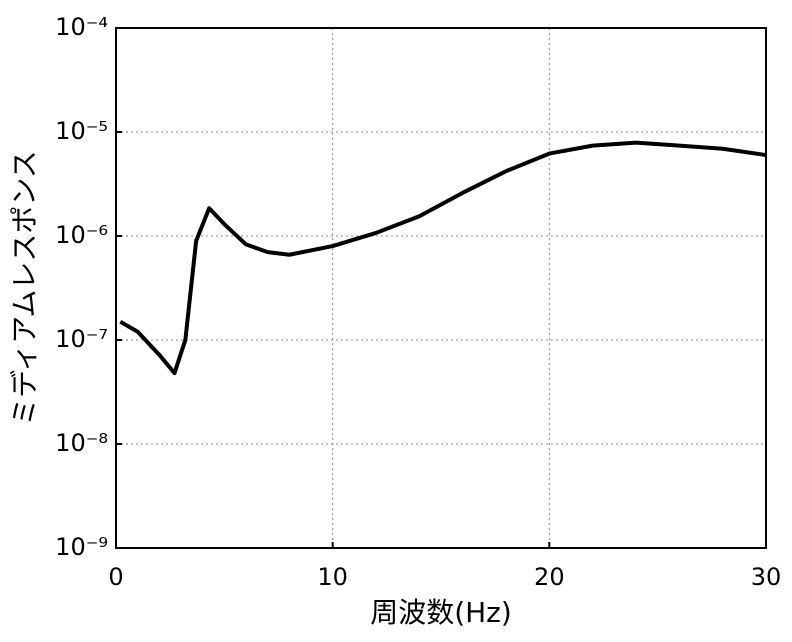 The width and height of the screenshot is (792, 642). What do you see at coordinates (81, 131) in the screenshot?
I see `y-tick-label: 10⁻⁵` at bounding box center [81, 131].